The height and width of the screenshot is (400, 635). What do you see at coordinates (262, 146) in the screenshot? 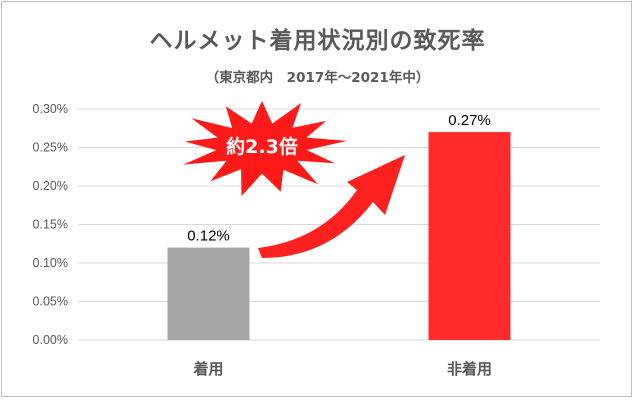
I see `callout-text: 約2.3倍` at bounding box center [262, 146].